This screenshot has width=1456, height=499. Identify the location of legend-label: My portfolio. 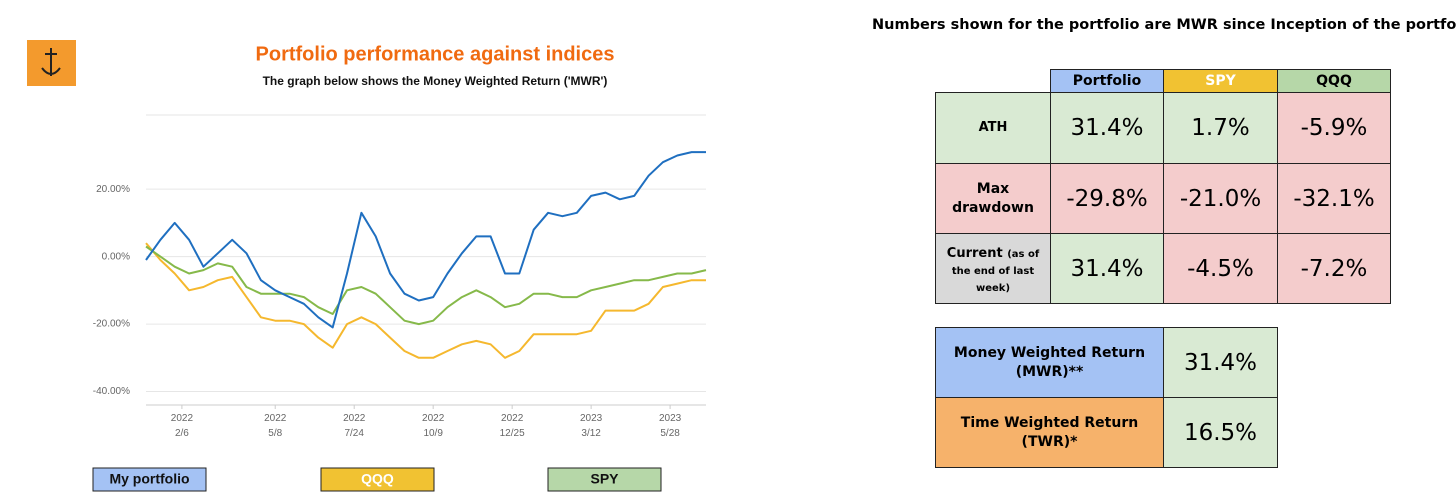
(149, 479).